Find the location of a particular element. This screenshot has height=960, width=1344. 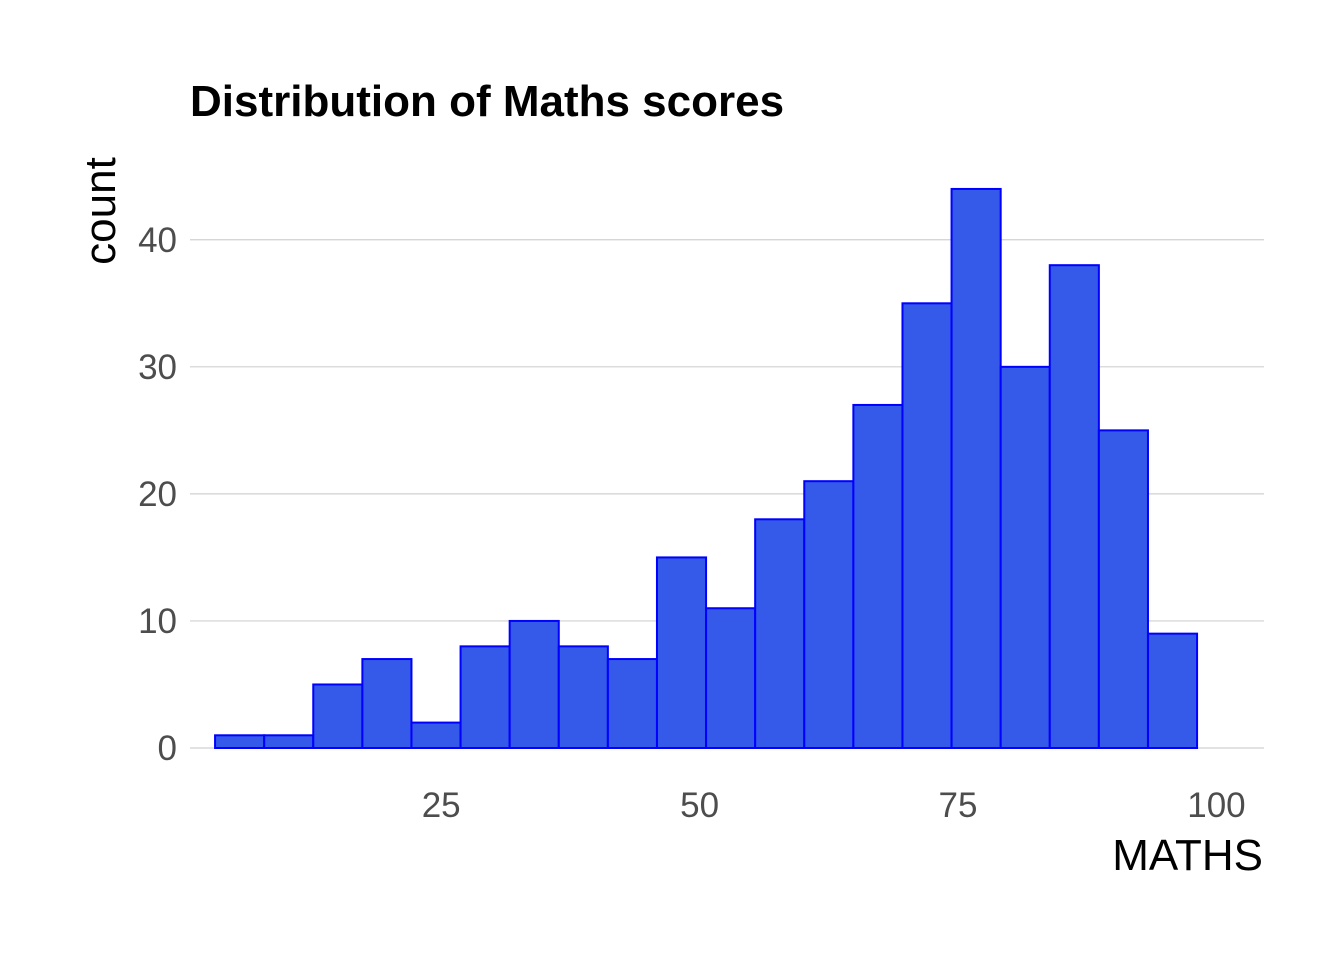

x-axis-ticks: 25 50 75 100 is located at coordinates (834, 805).